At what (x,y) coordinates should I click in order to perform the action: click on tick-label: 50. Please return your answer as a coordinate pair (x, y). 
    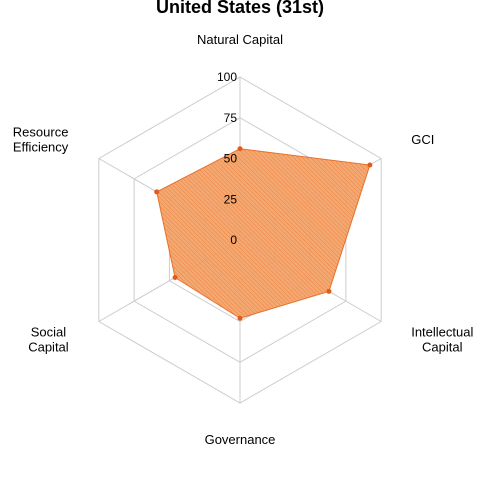
    Looking at the image, I should click on (231, 159).